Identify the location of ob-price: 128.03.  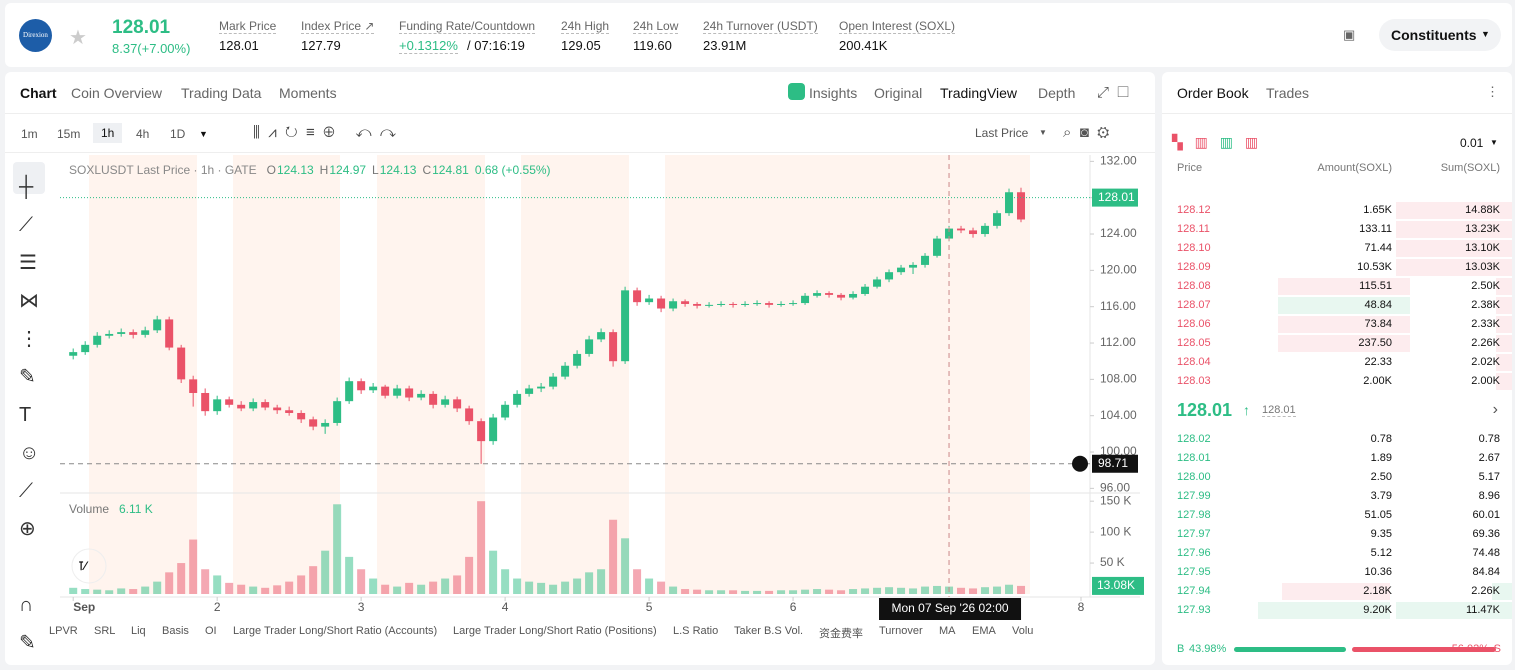
(1194, 381).